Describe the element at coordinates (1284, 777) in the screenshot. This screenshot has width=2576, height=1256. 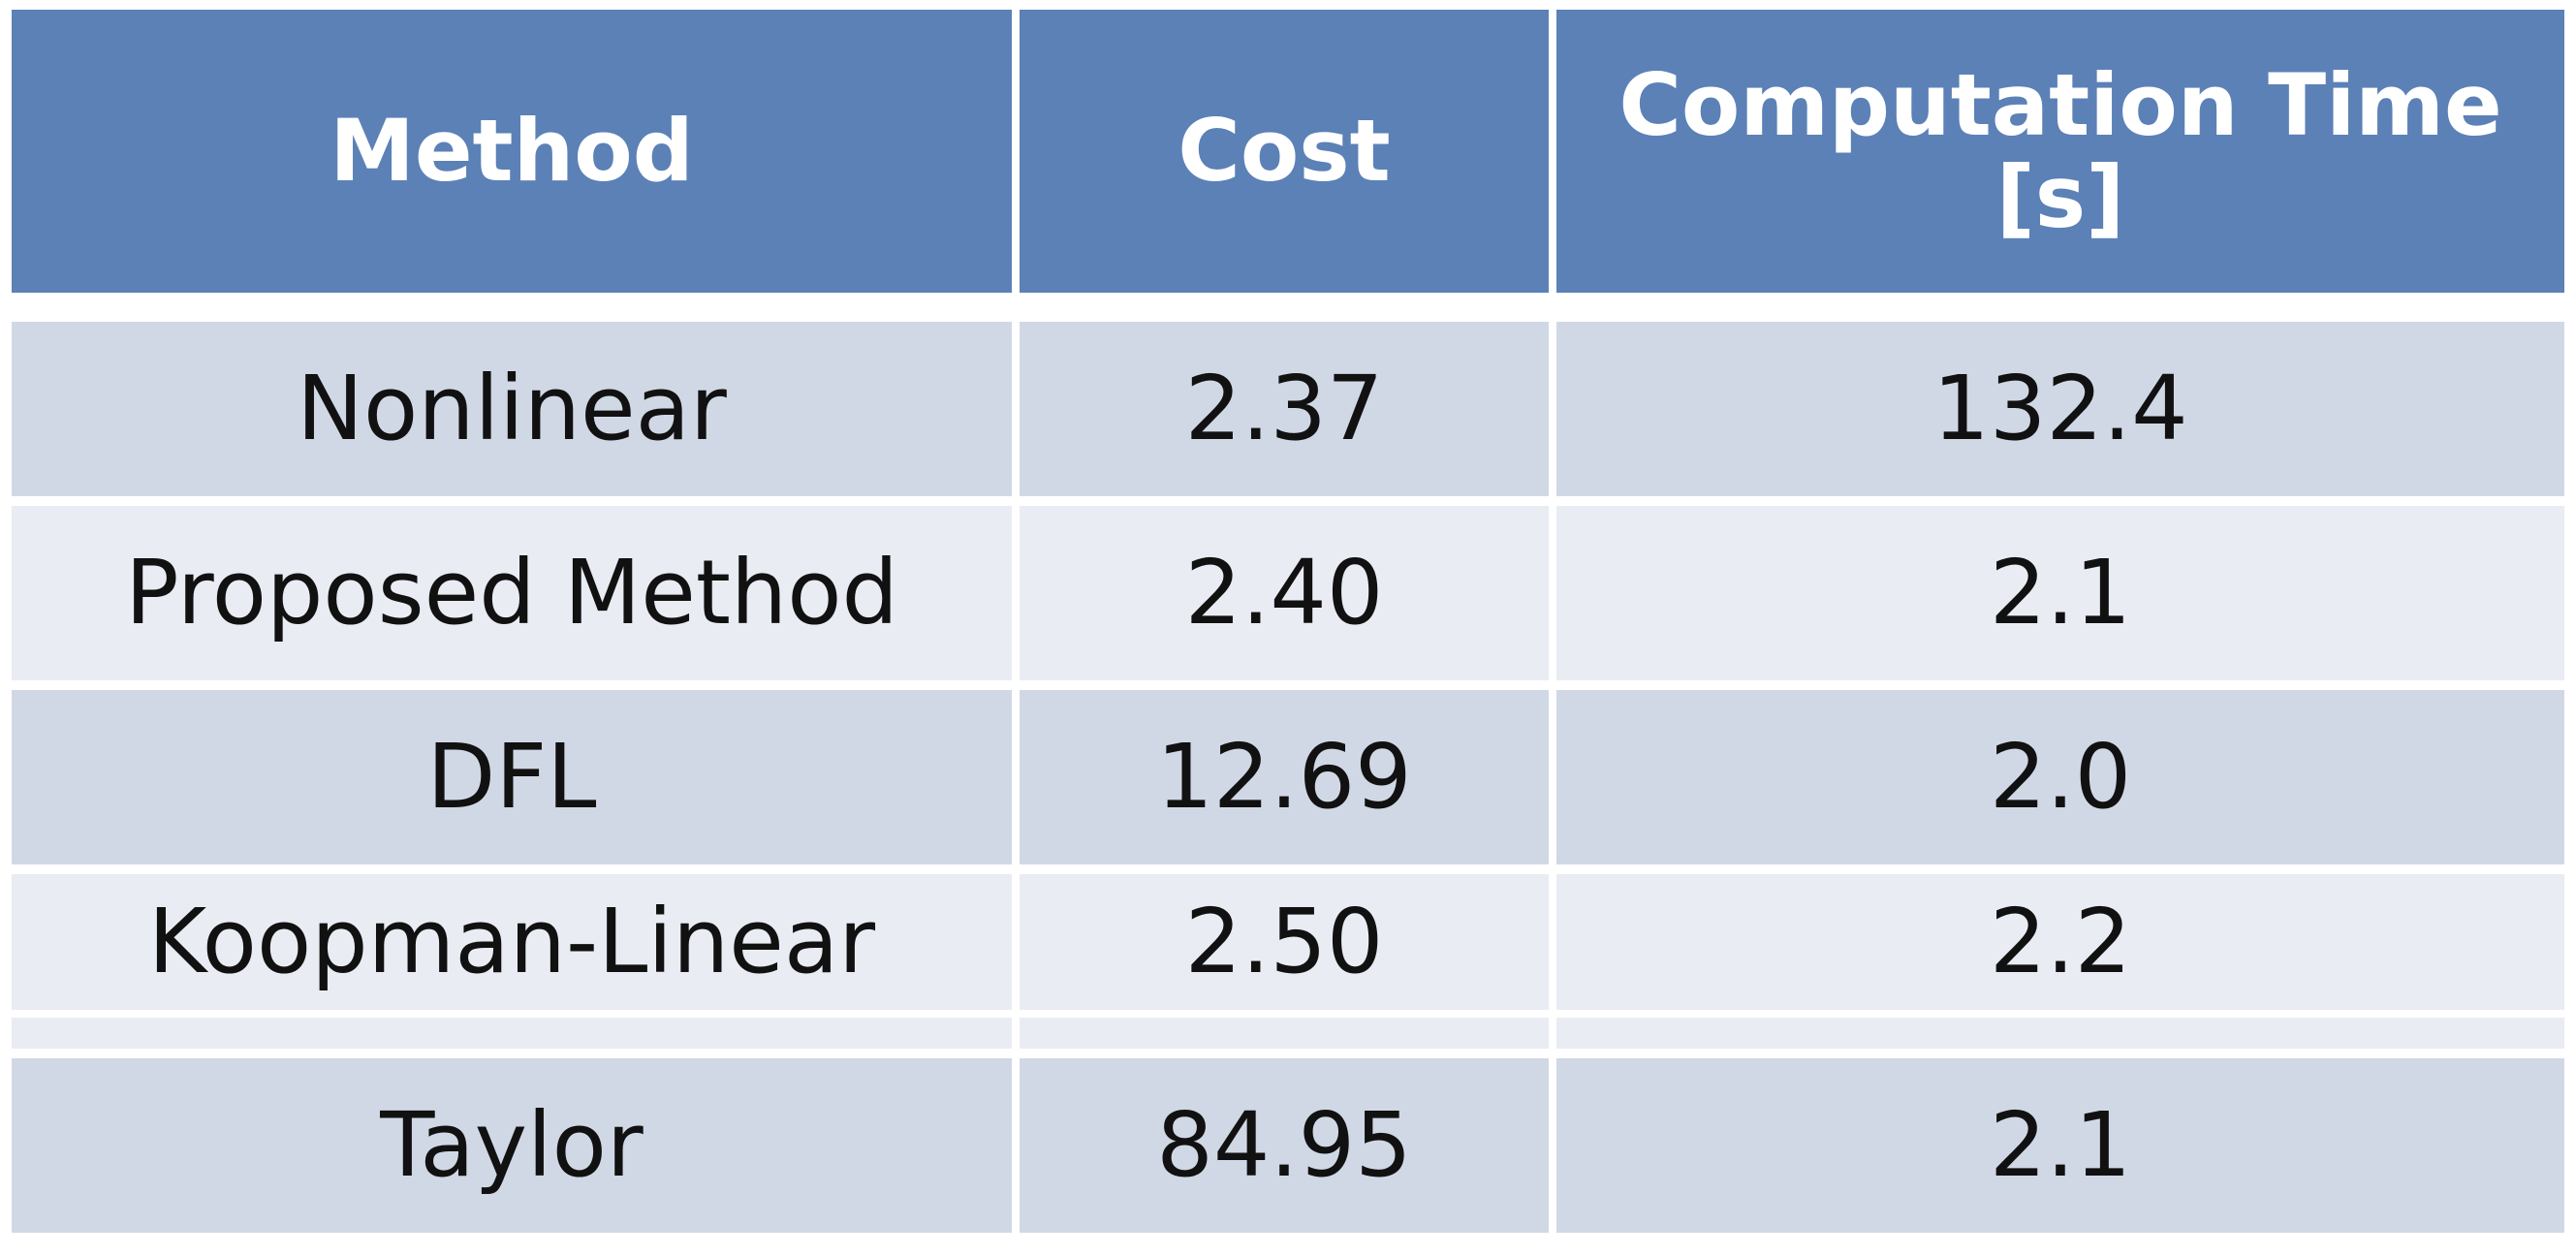
I see `cost-cell: 12.69` at that location.